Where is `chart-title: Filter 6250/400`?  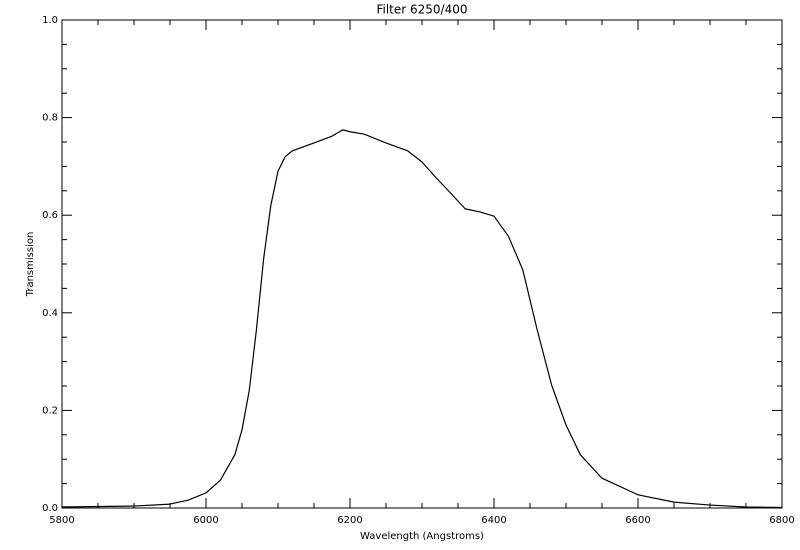
chart-title: Filter 6250/400 is located at coordinates (421, 10).